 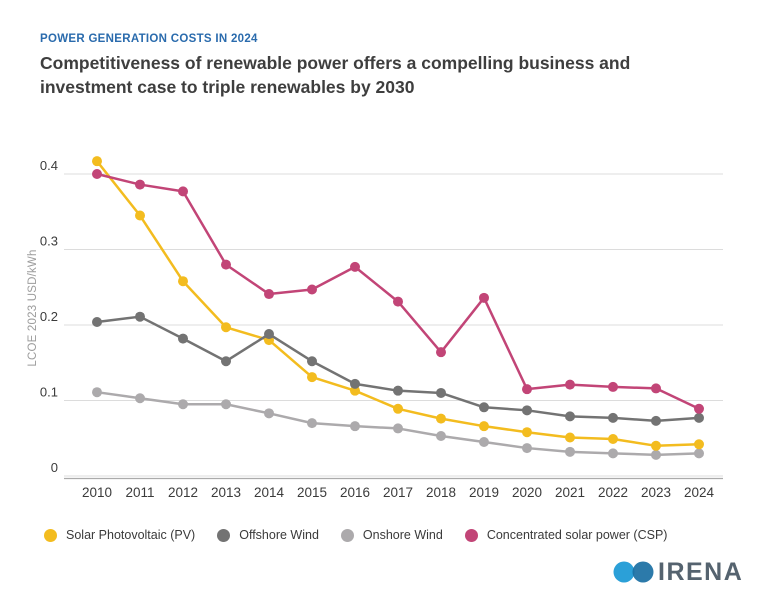 I want to click on x-tick-label-2020: 2020, so click(x=527, y=492).